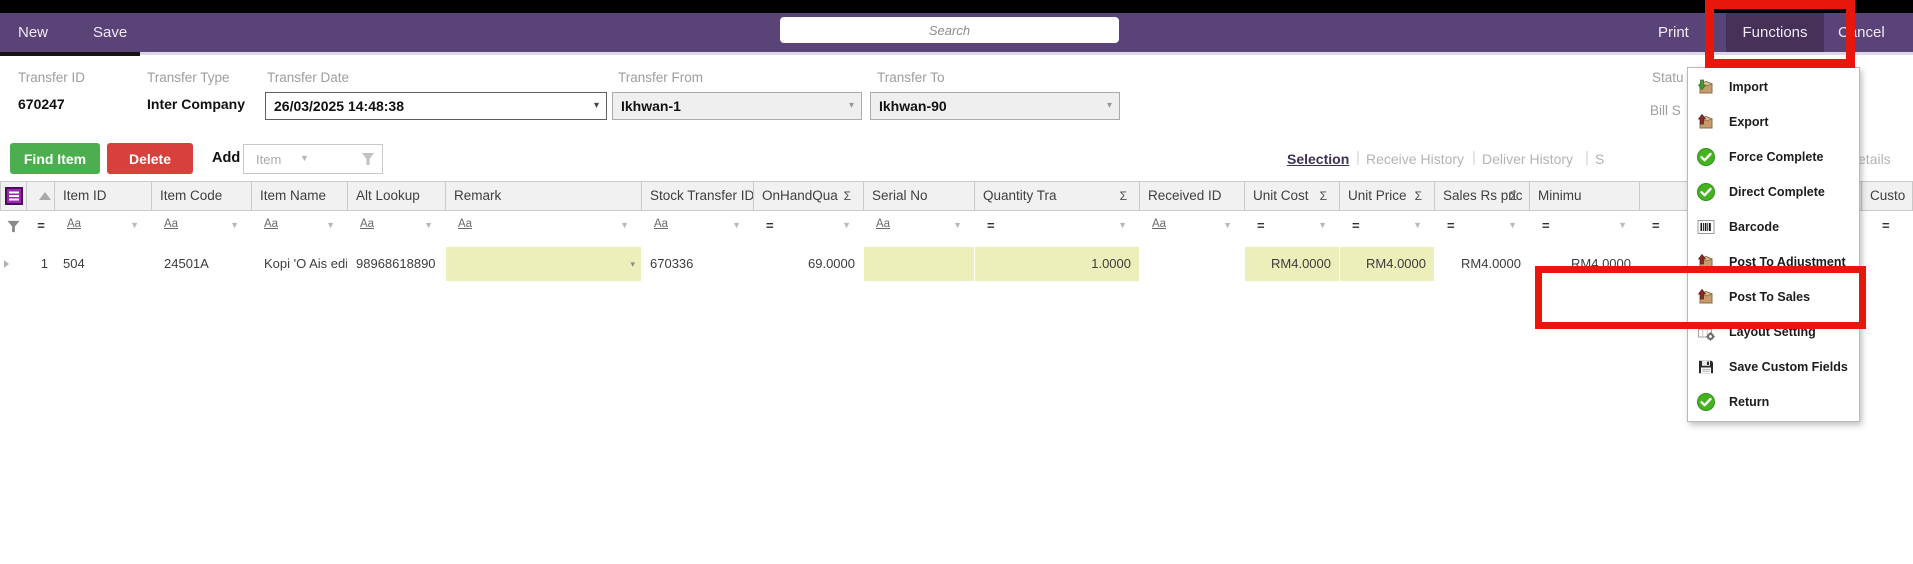  I want to click on delete-button: Delete, so click(150, 158).